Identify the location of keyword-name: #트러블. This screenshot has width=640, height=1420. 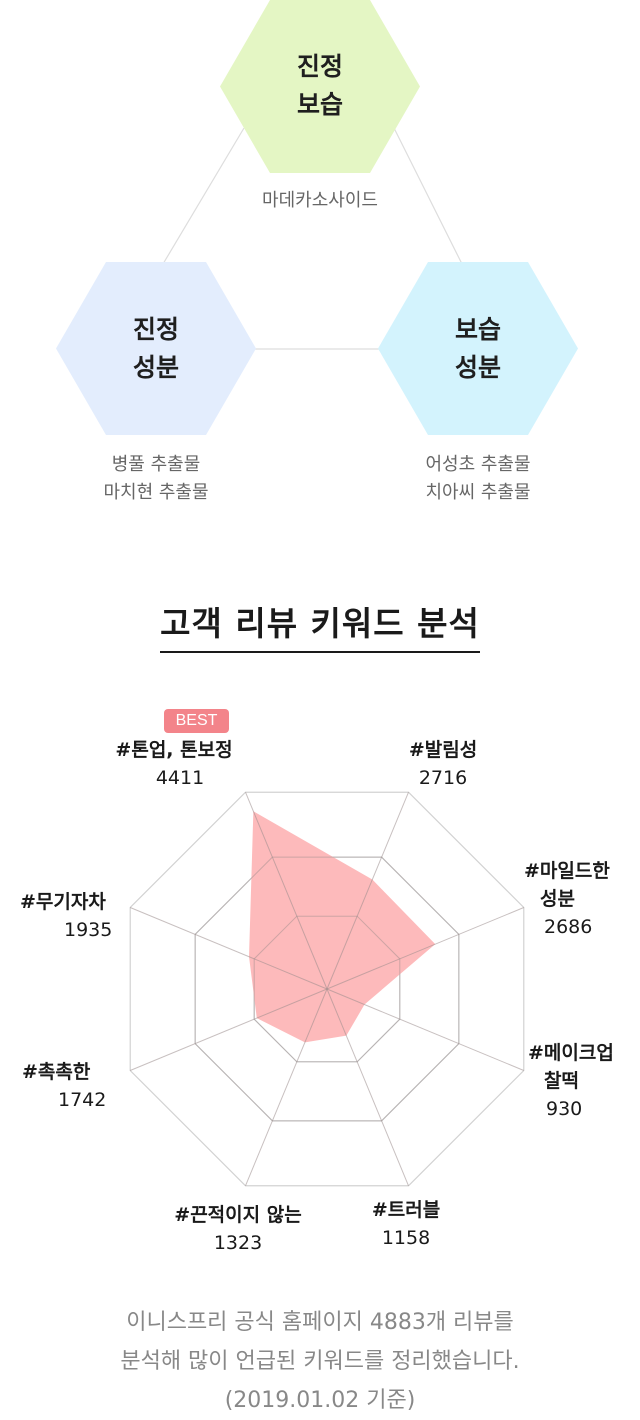
(406, 1210).